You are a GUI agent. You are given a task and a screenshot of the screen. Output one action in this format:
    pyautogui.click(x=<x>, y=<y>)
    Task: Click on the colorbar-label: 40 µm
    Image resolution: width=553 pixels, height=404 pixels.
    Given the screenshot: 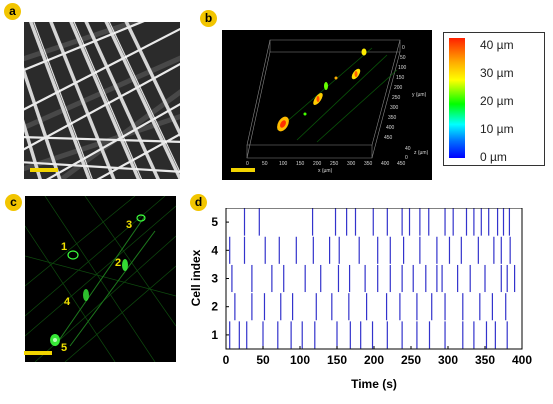 What is the action you would take?
    pyautogui.click(x=497, y=45)
    